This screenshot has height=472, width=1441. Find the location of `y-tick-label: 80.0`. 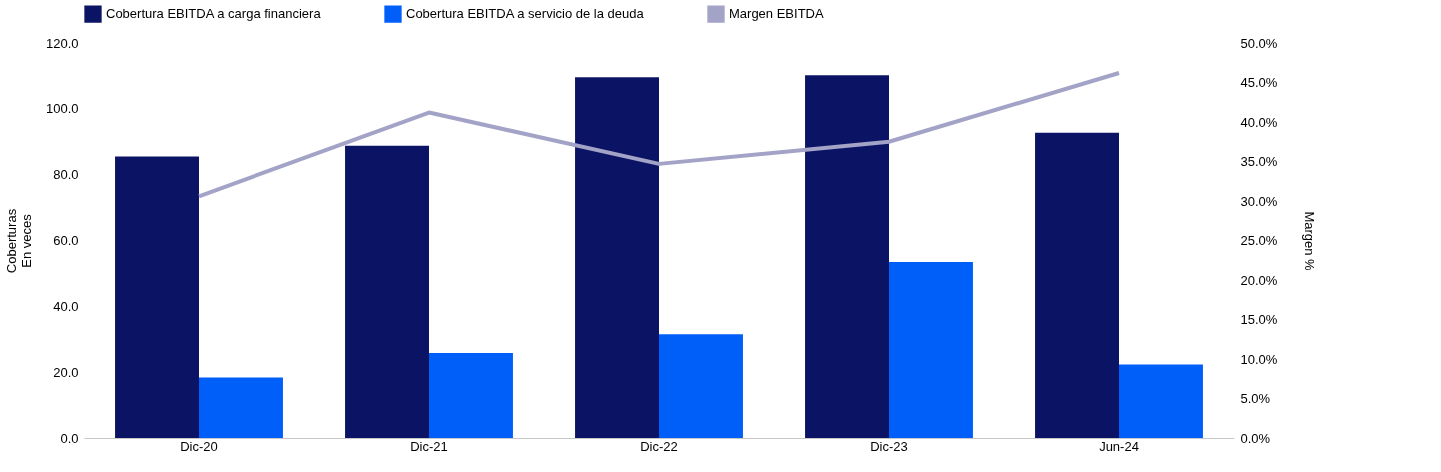

y-tick-label: 80.0 is located at coordinates (66, 175).